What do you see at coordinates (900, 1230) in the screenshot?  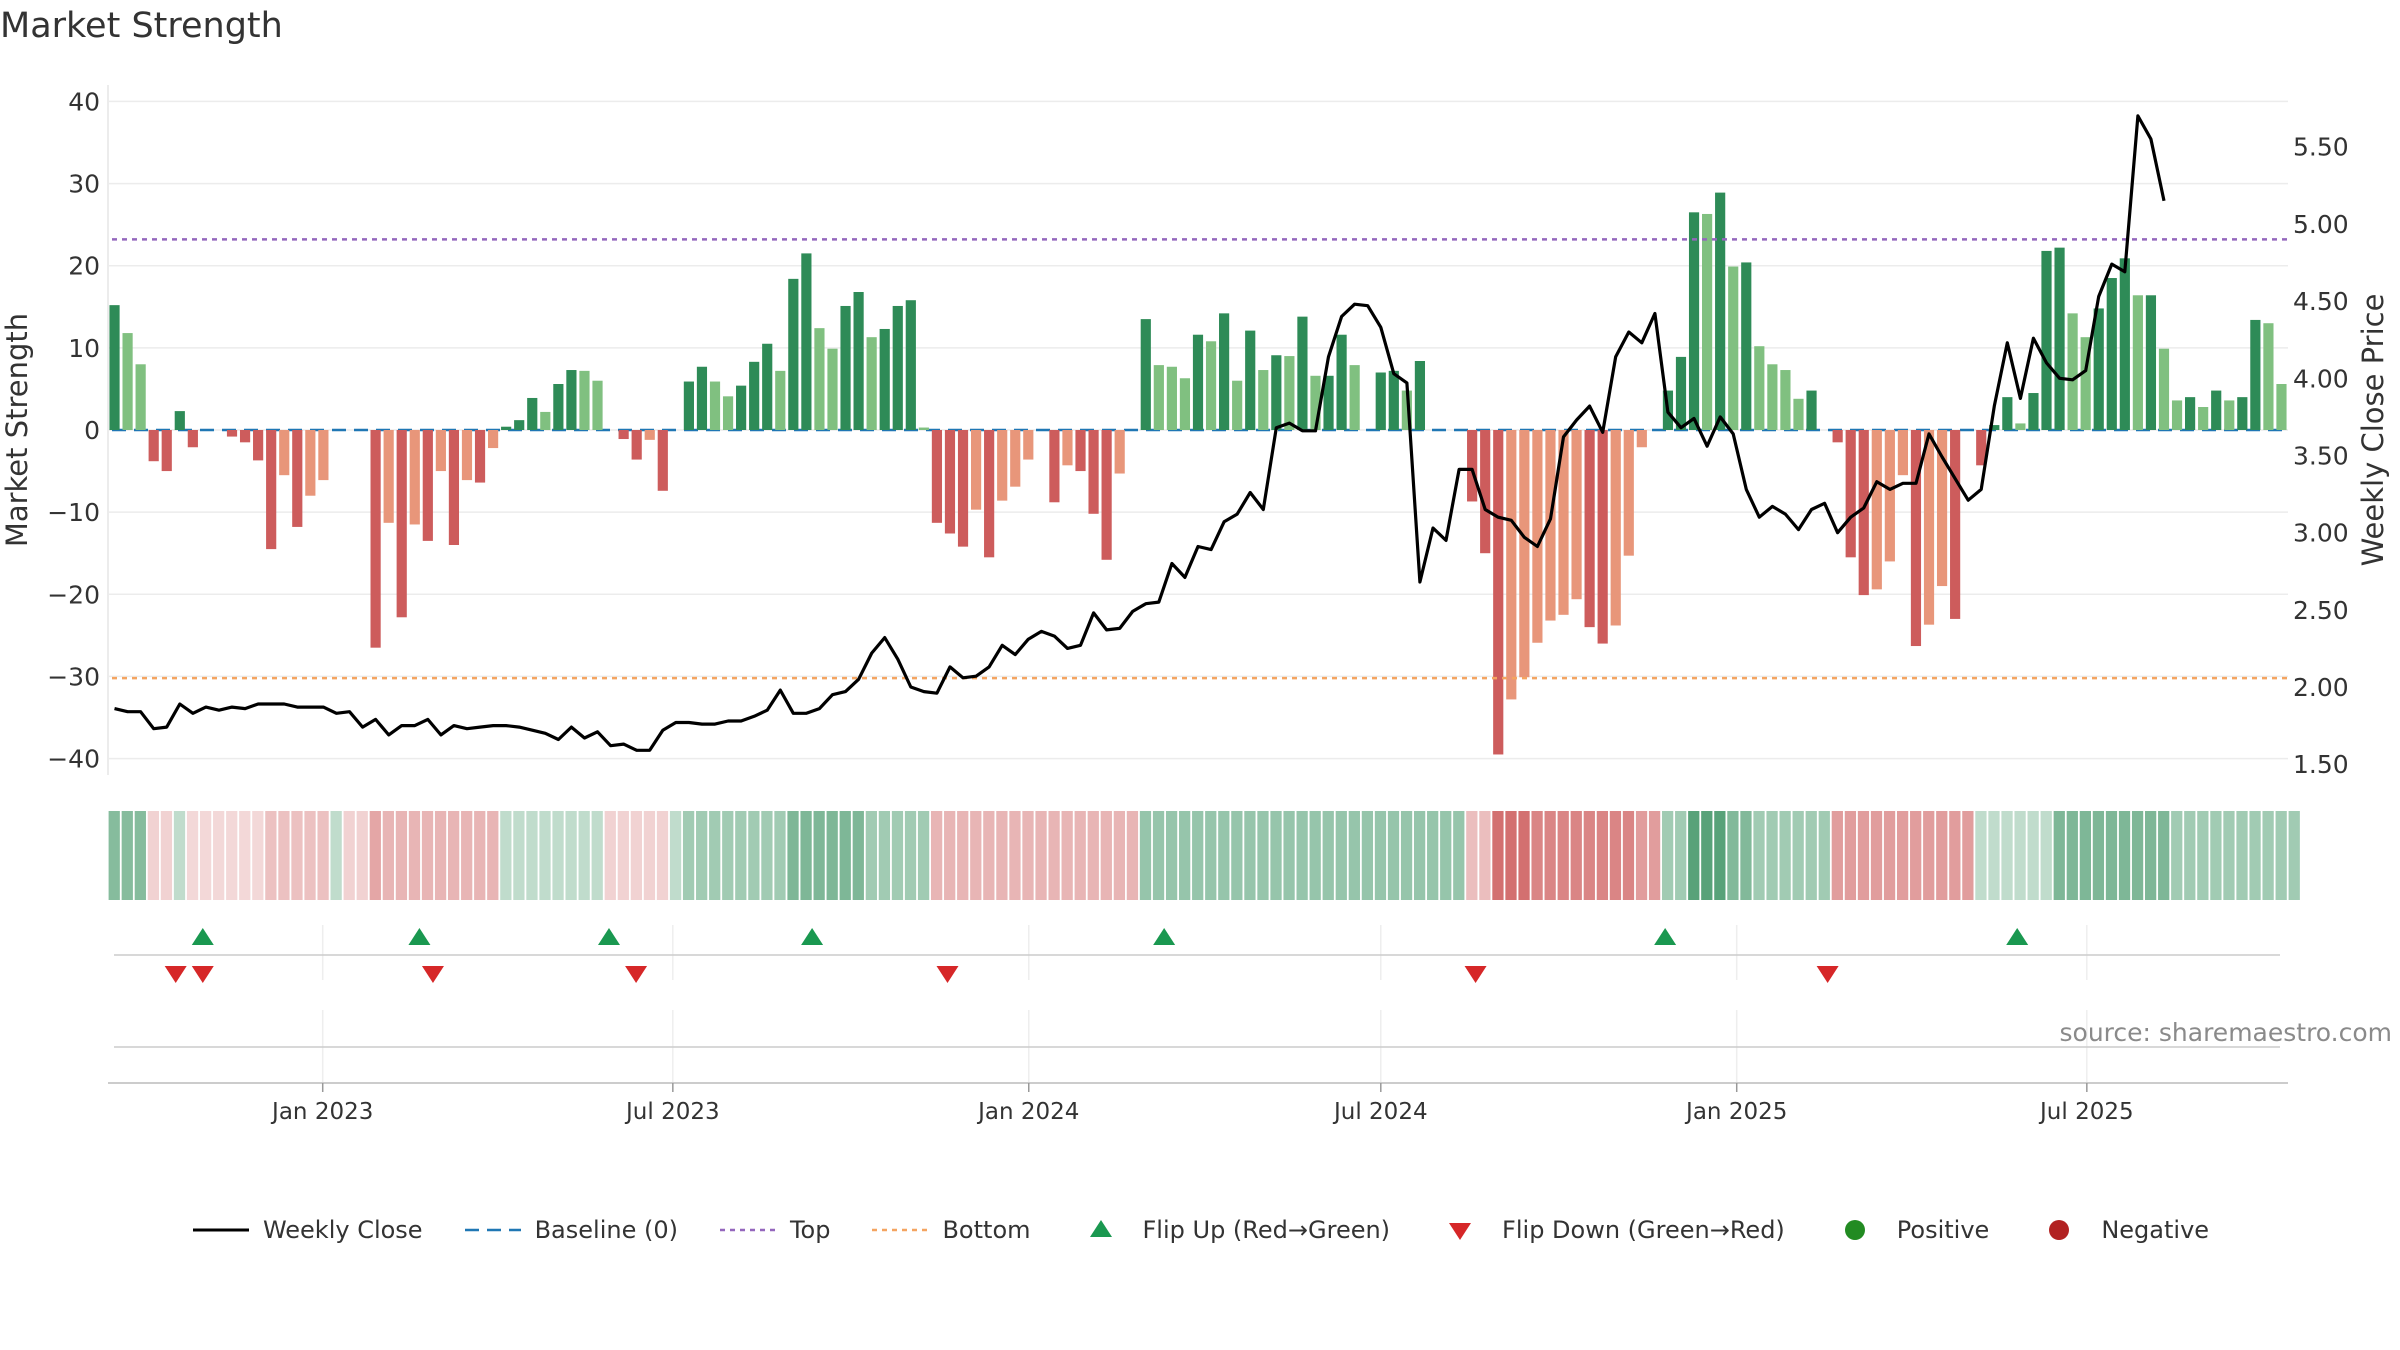 I see `legend-symbol-bottom` at bounding box center [900, 1230].